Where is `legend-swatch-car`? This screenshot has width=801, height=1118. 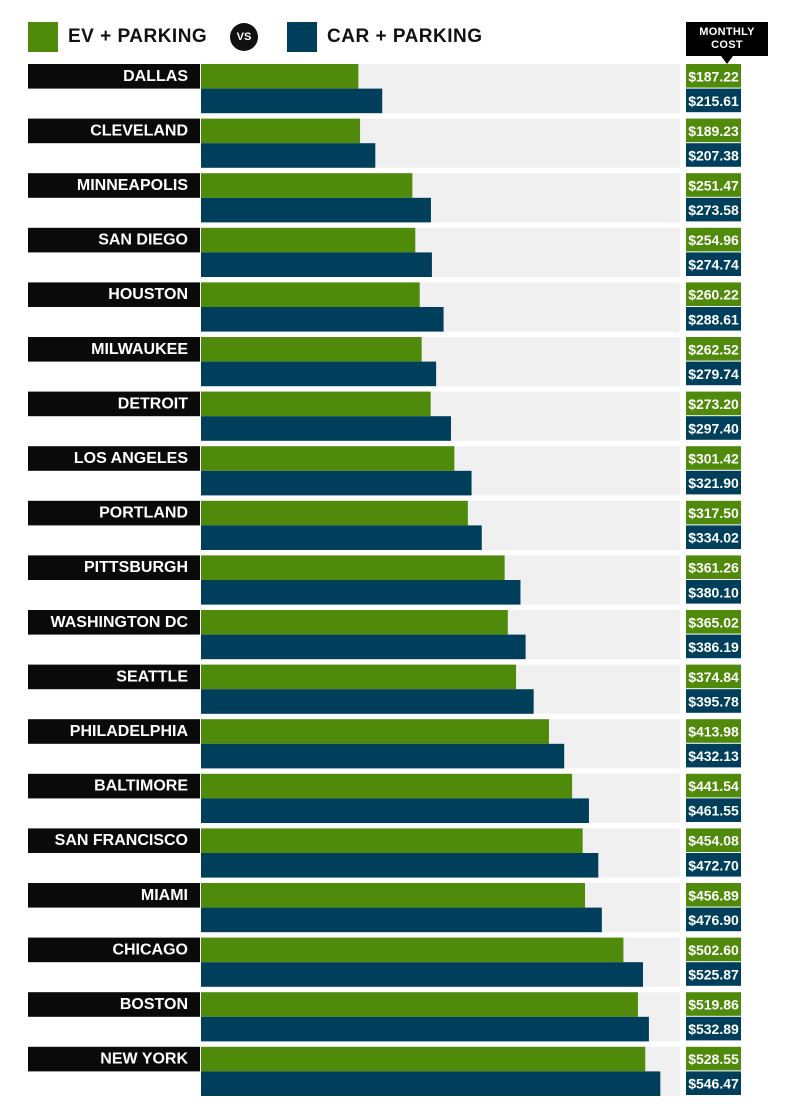 legend-swatch-car is located at coordinates (302, 37).